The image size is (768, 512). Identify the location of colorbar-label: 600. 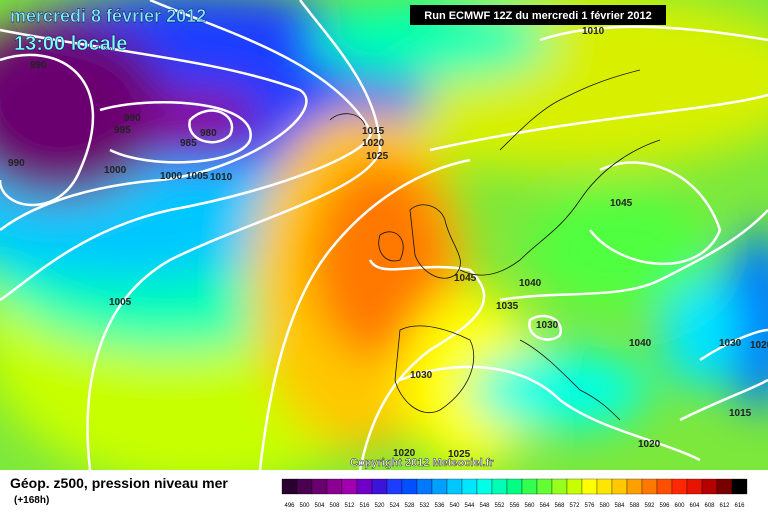
(679, 506).